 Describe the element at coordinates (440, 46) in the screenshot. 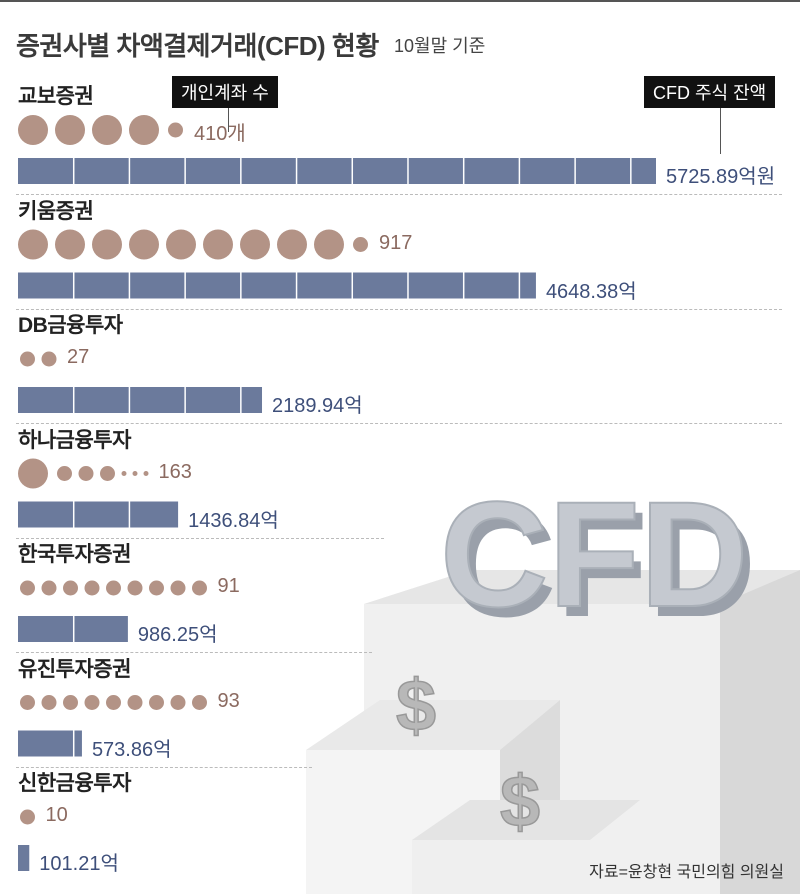

I see `chart-subtitle: 10월말 기준` at that location.